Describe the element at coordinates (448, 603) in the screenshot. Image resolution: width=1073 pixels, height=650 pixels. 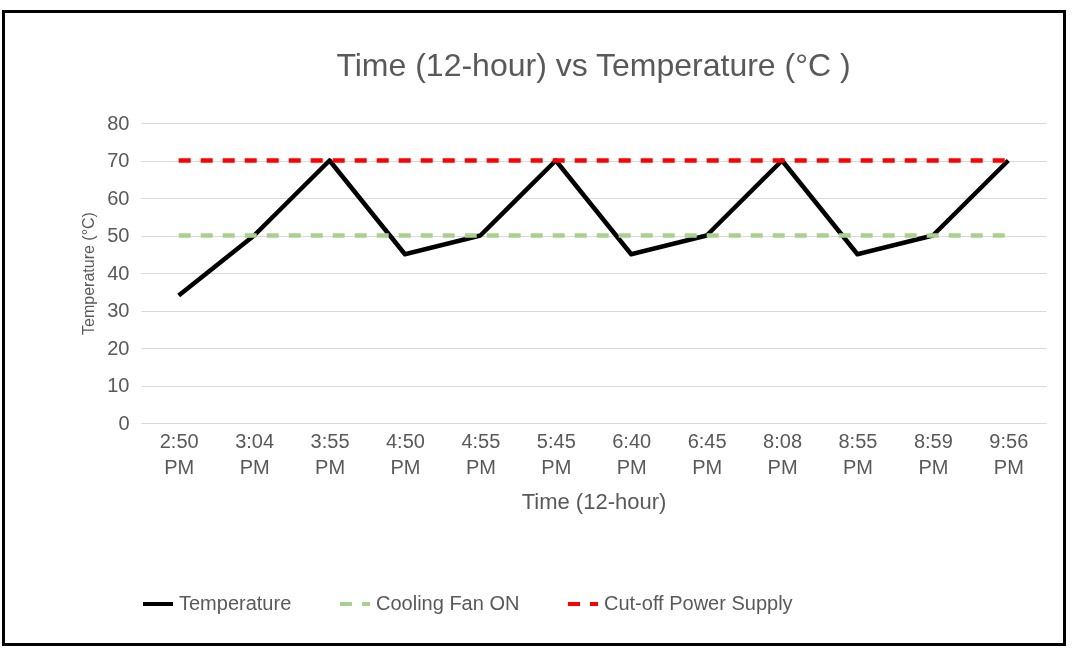
I see `legend-label: Cooling Fan ON` at that location.